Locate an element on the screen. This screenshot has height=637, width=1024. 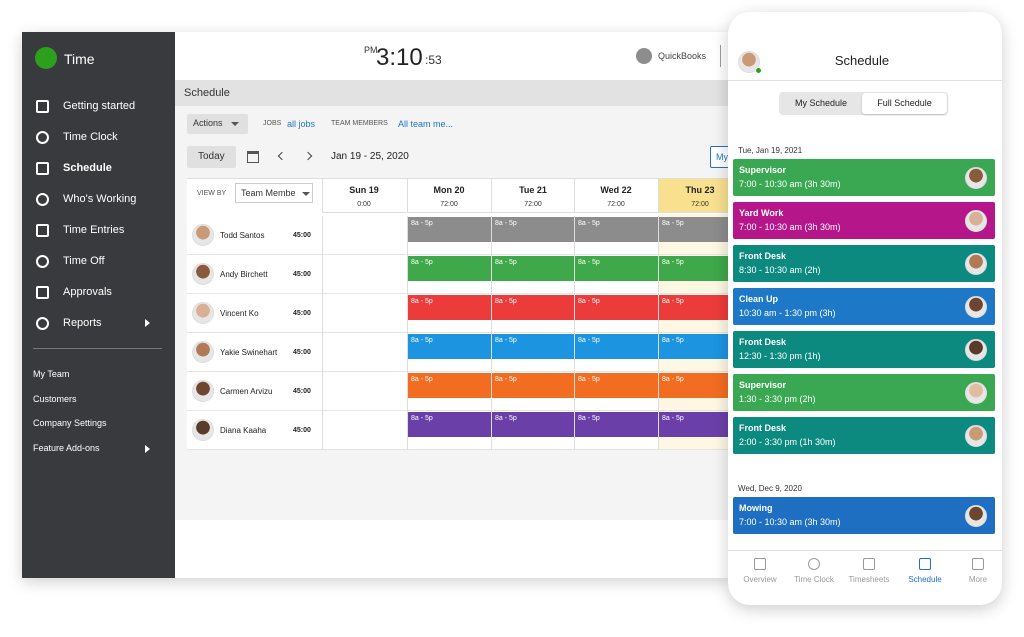
shift-card: Front Desk 2:00 - 3:30 pm (1h 30m) is located at coordinates (864, 435).